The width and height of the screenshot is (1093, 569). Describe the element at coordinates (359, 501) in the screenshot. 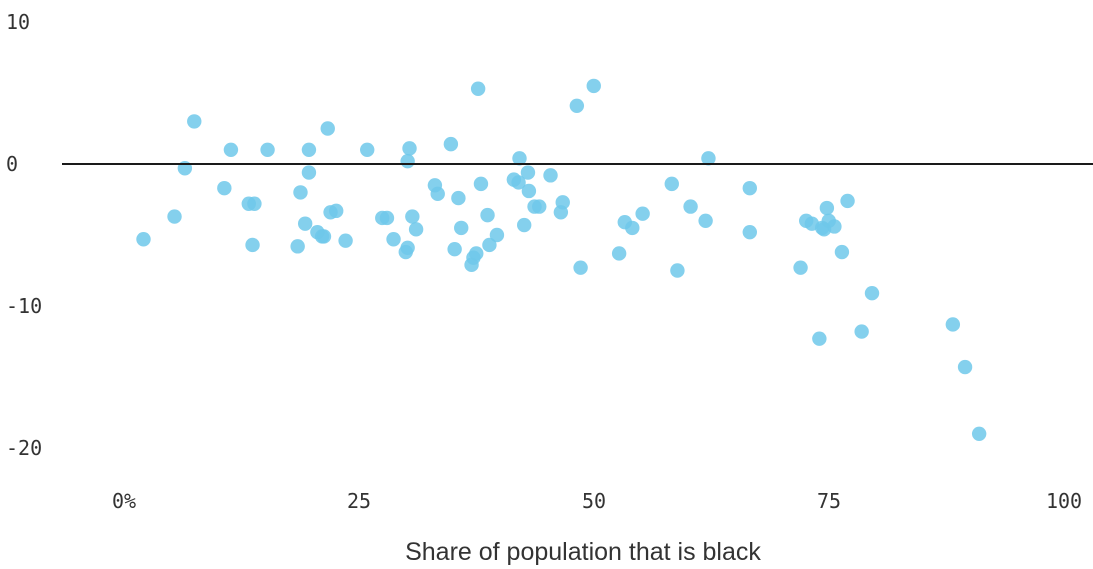

I see `x-tick-label: 25` at that location.